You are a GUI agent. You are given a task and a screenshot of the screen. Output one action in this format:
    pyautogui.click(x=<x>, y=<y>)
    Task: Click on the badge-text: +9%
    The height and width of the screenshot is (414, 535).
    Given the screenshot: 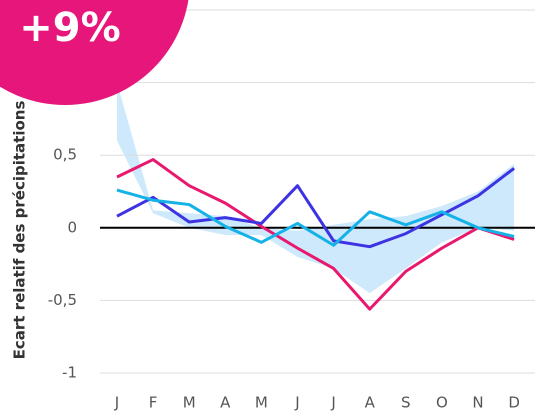 What is the action you would take?
    pyautogui.click(x=69, y=28)
    